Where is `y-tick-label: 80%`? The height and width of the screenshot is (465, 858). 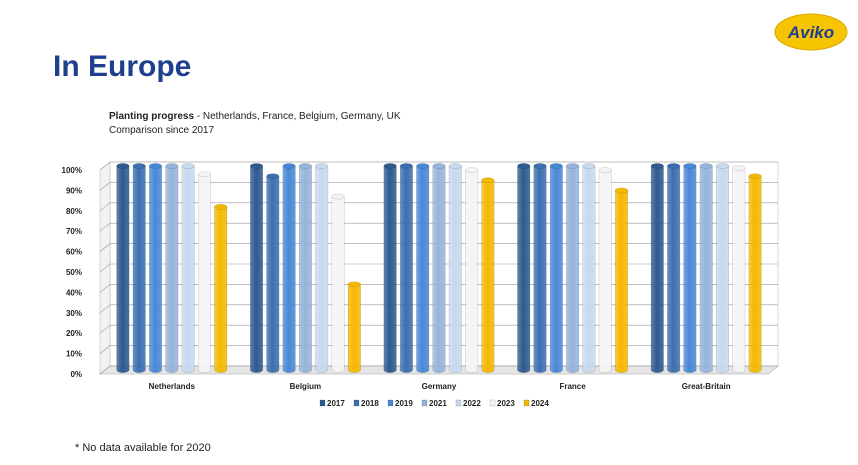
y-tick-label: 80% is located at coordinates (74, 211).